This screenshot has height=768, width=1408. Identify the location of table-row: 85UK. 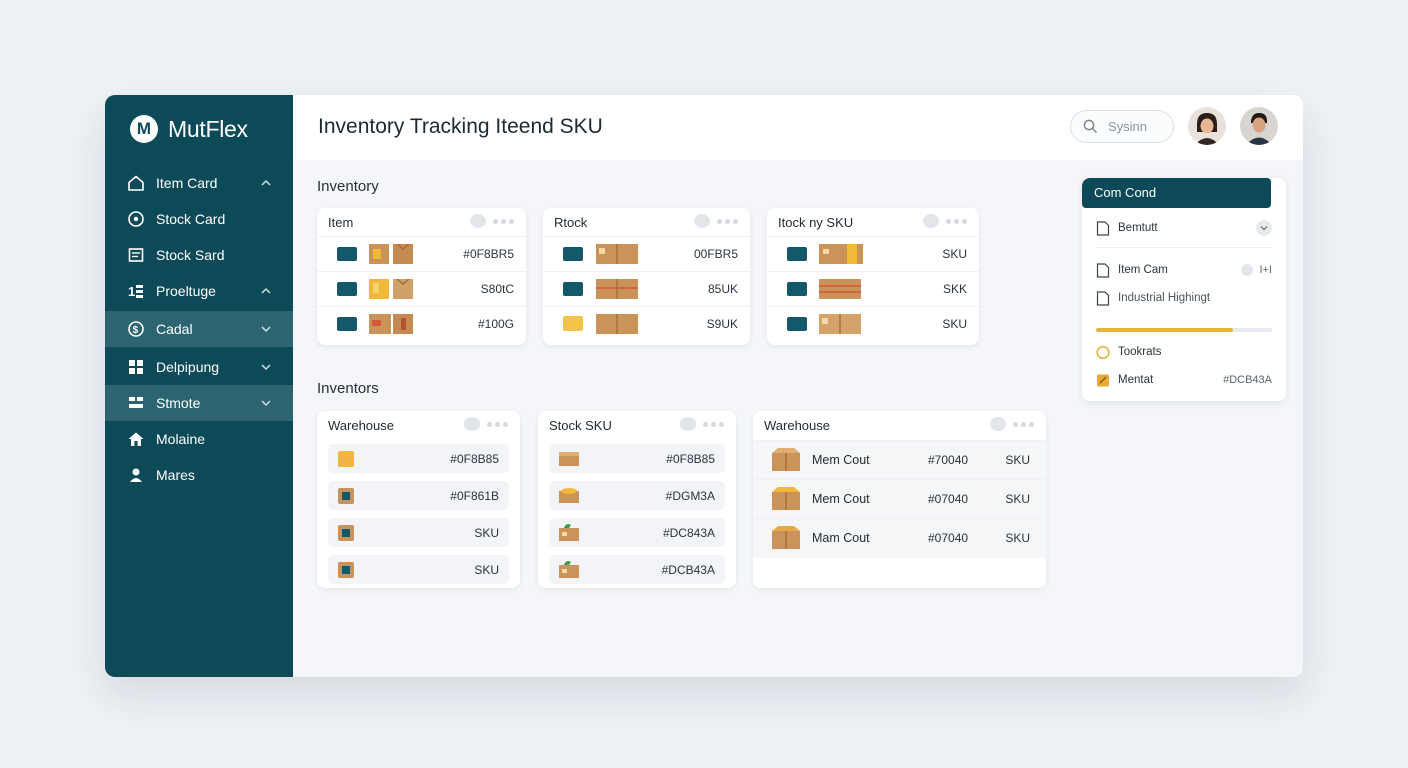
(646, 288).